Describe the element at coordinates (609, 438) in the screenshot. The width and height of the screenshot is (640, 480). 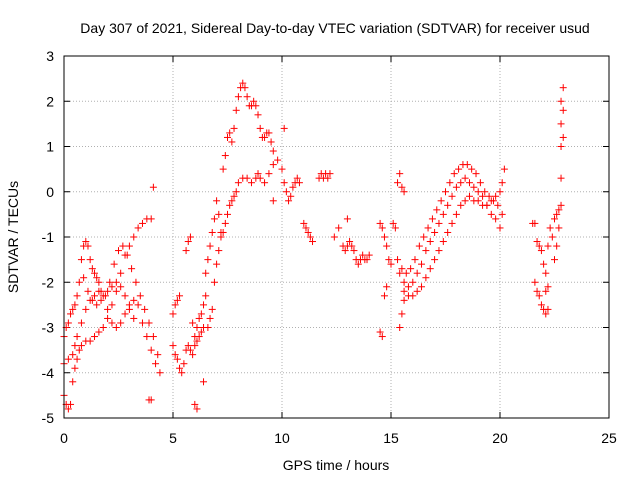
I see `x-tick-label: 25` at that location.